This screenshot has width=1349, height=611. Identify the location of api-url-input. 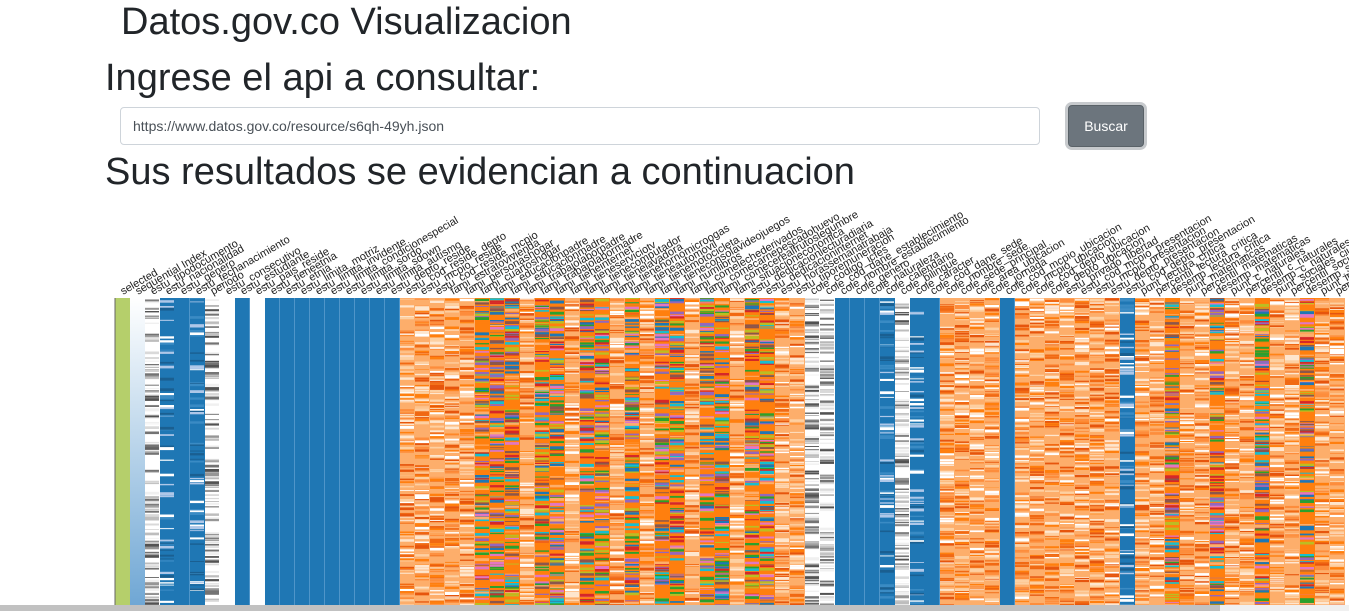
(580, 126).